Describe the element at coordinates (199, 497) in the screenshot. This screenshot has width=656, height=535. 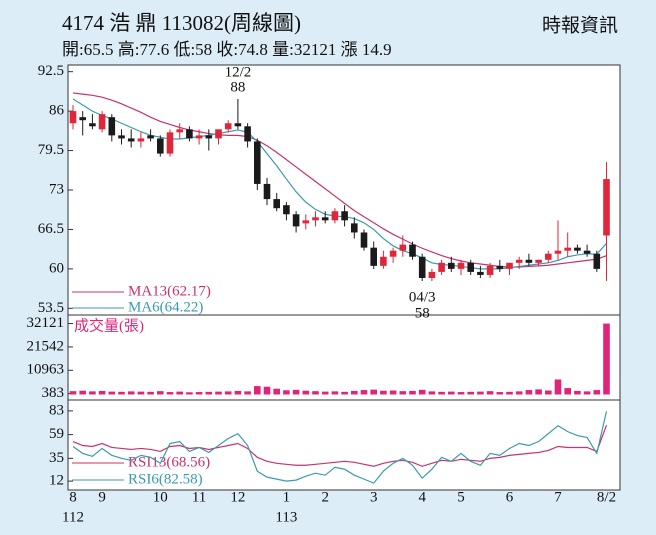
I see `x-tick-label: 11` at that location.